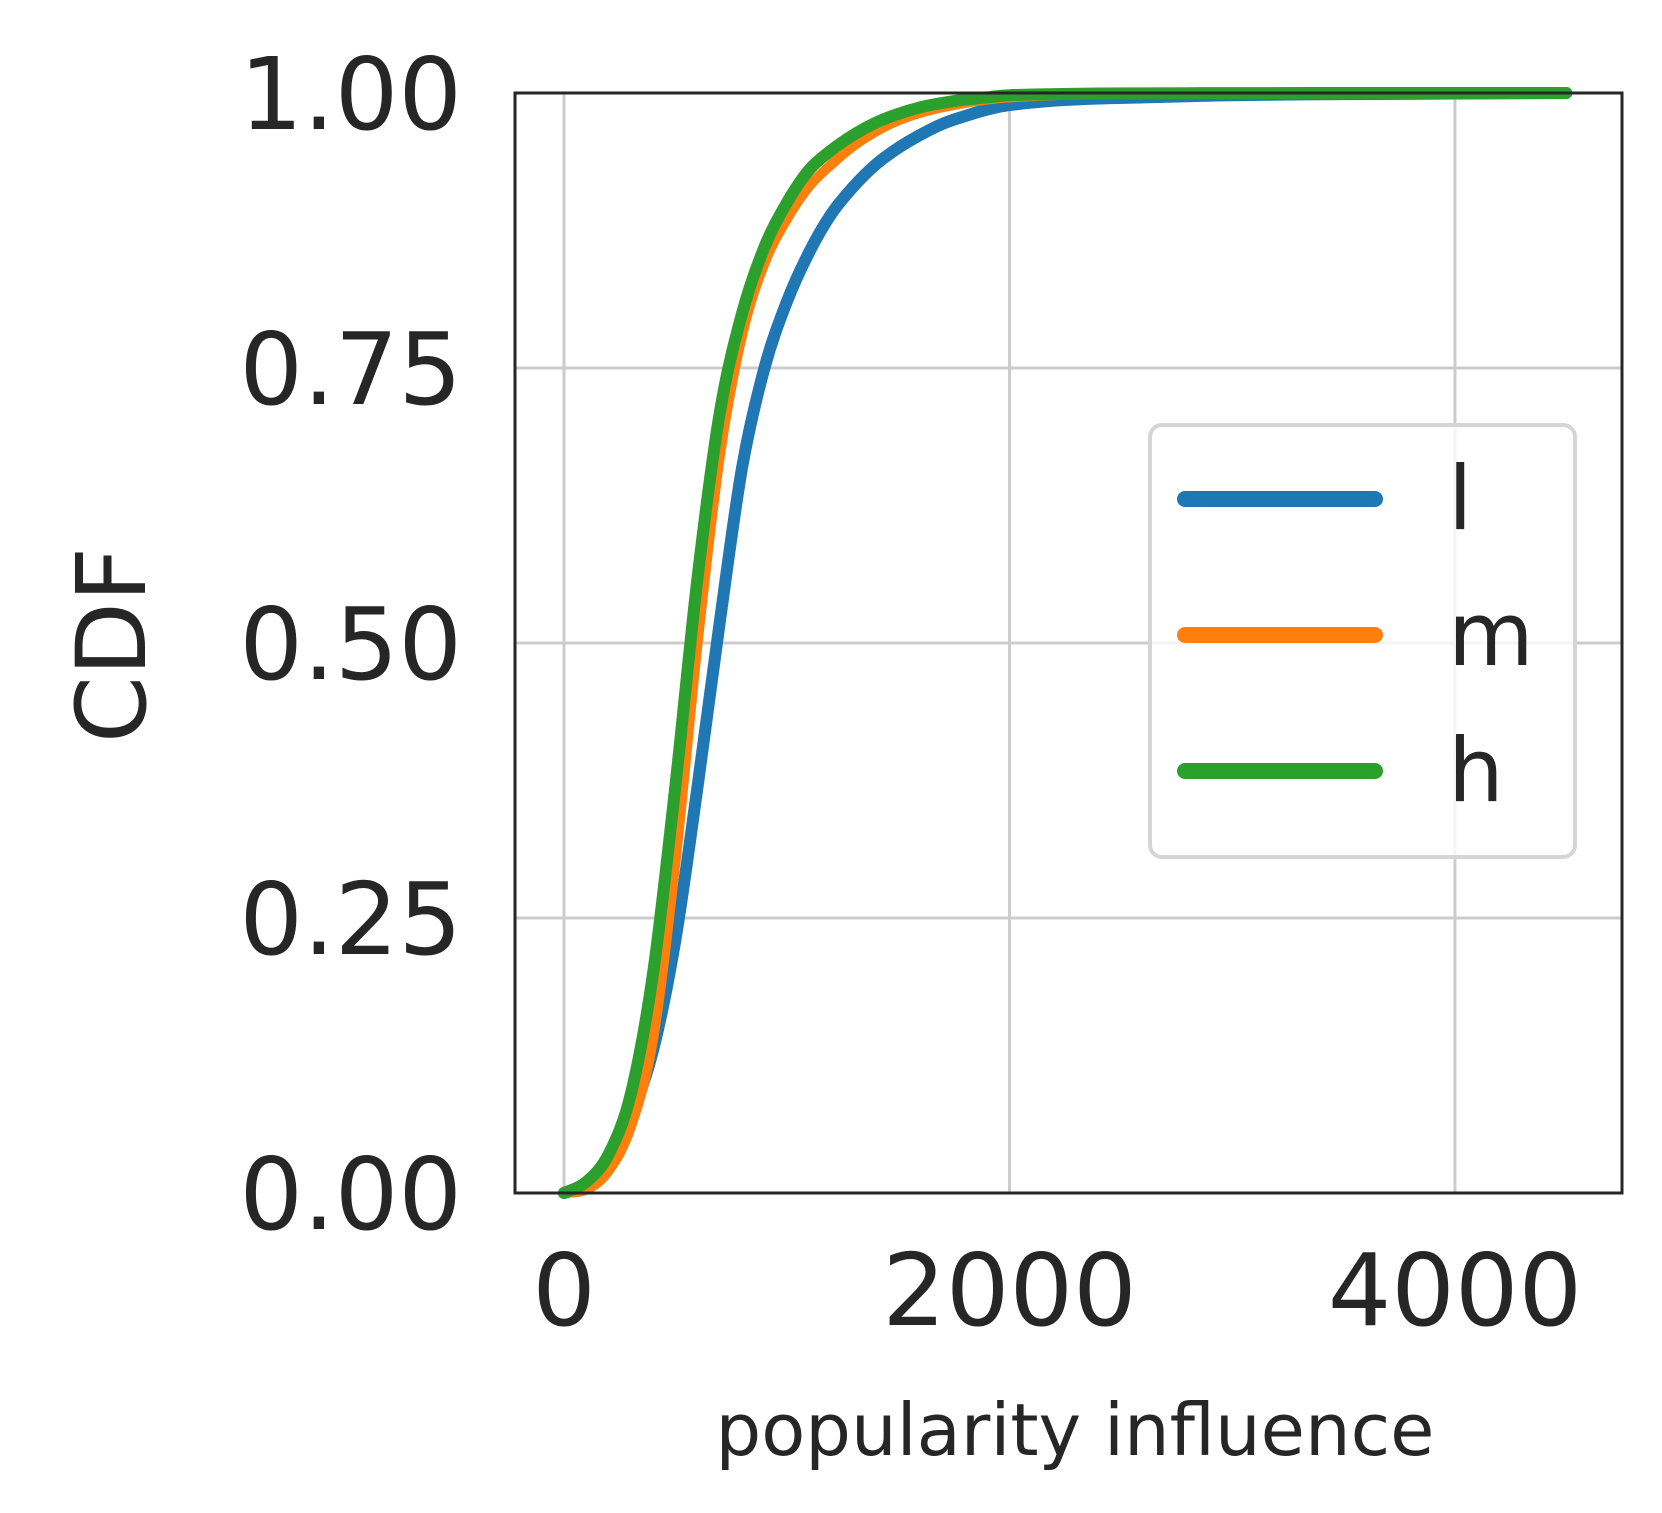  Describe the element at coordinates (112, 645) in the screenshot. I see `y-axis-label: CDF` at that location.